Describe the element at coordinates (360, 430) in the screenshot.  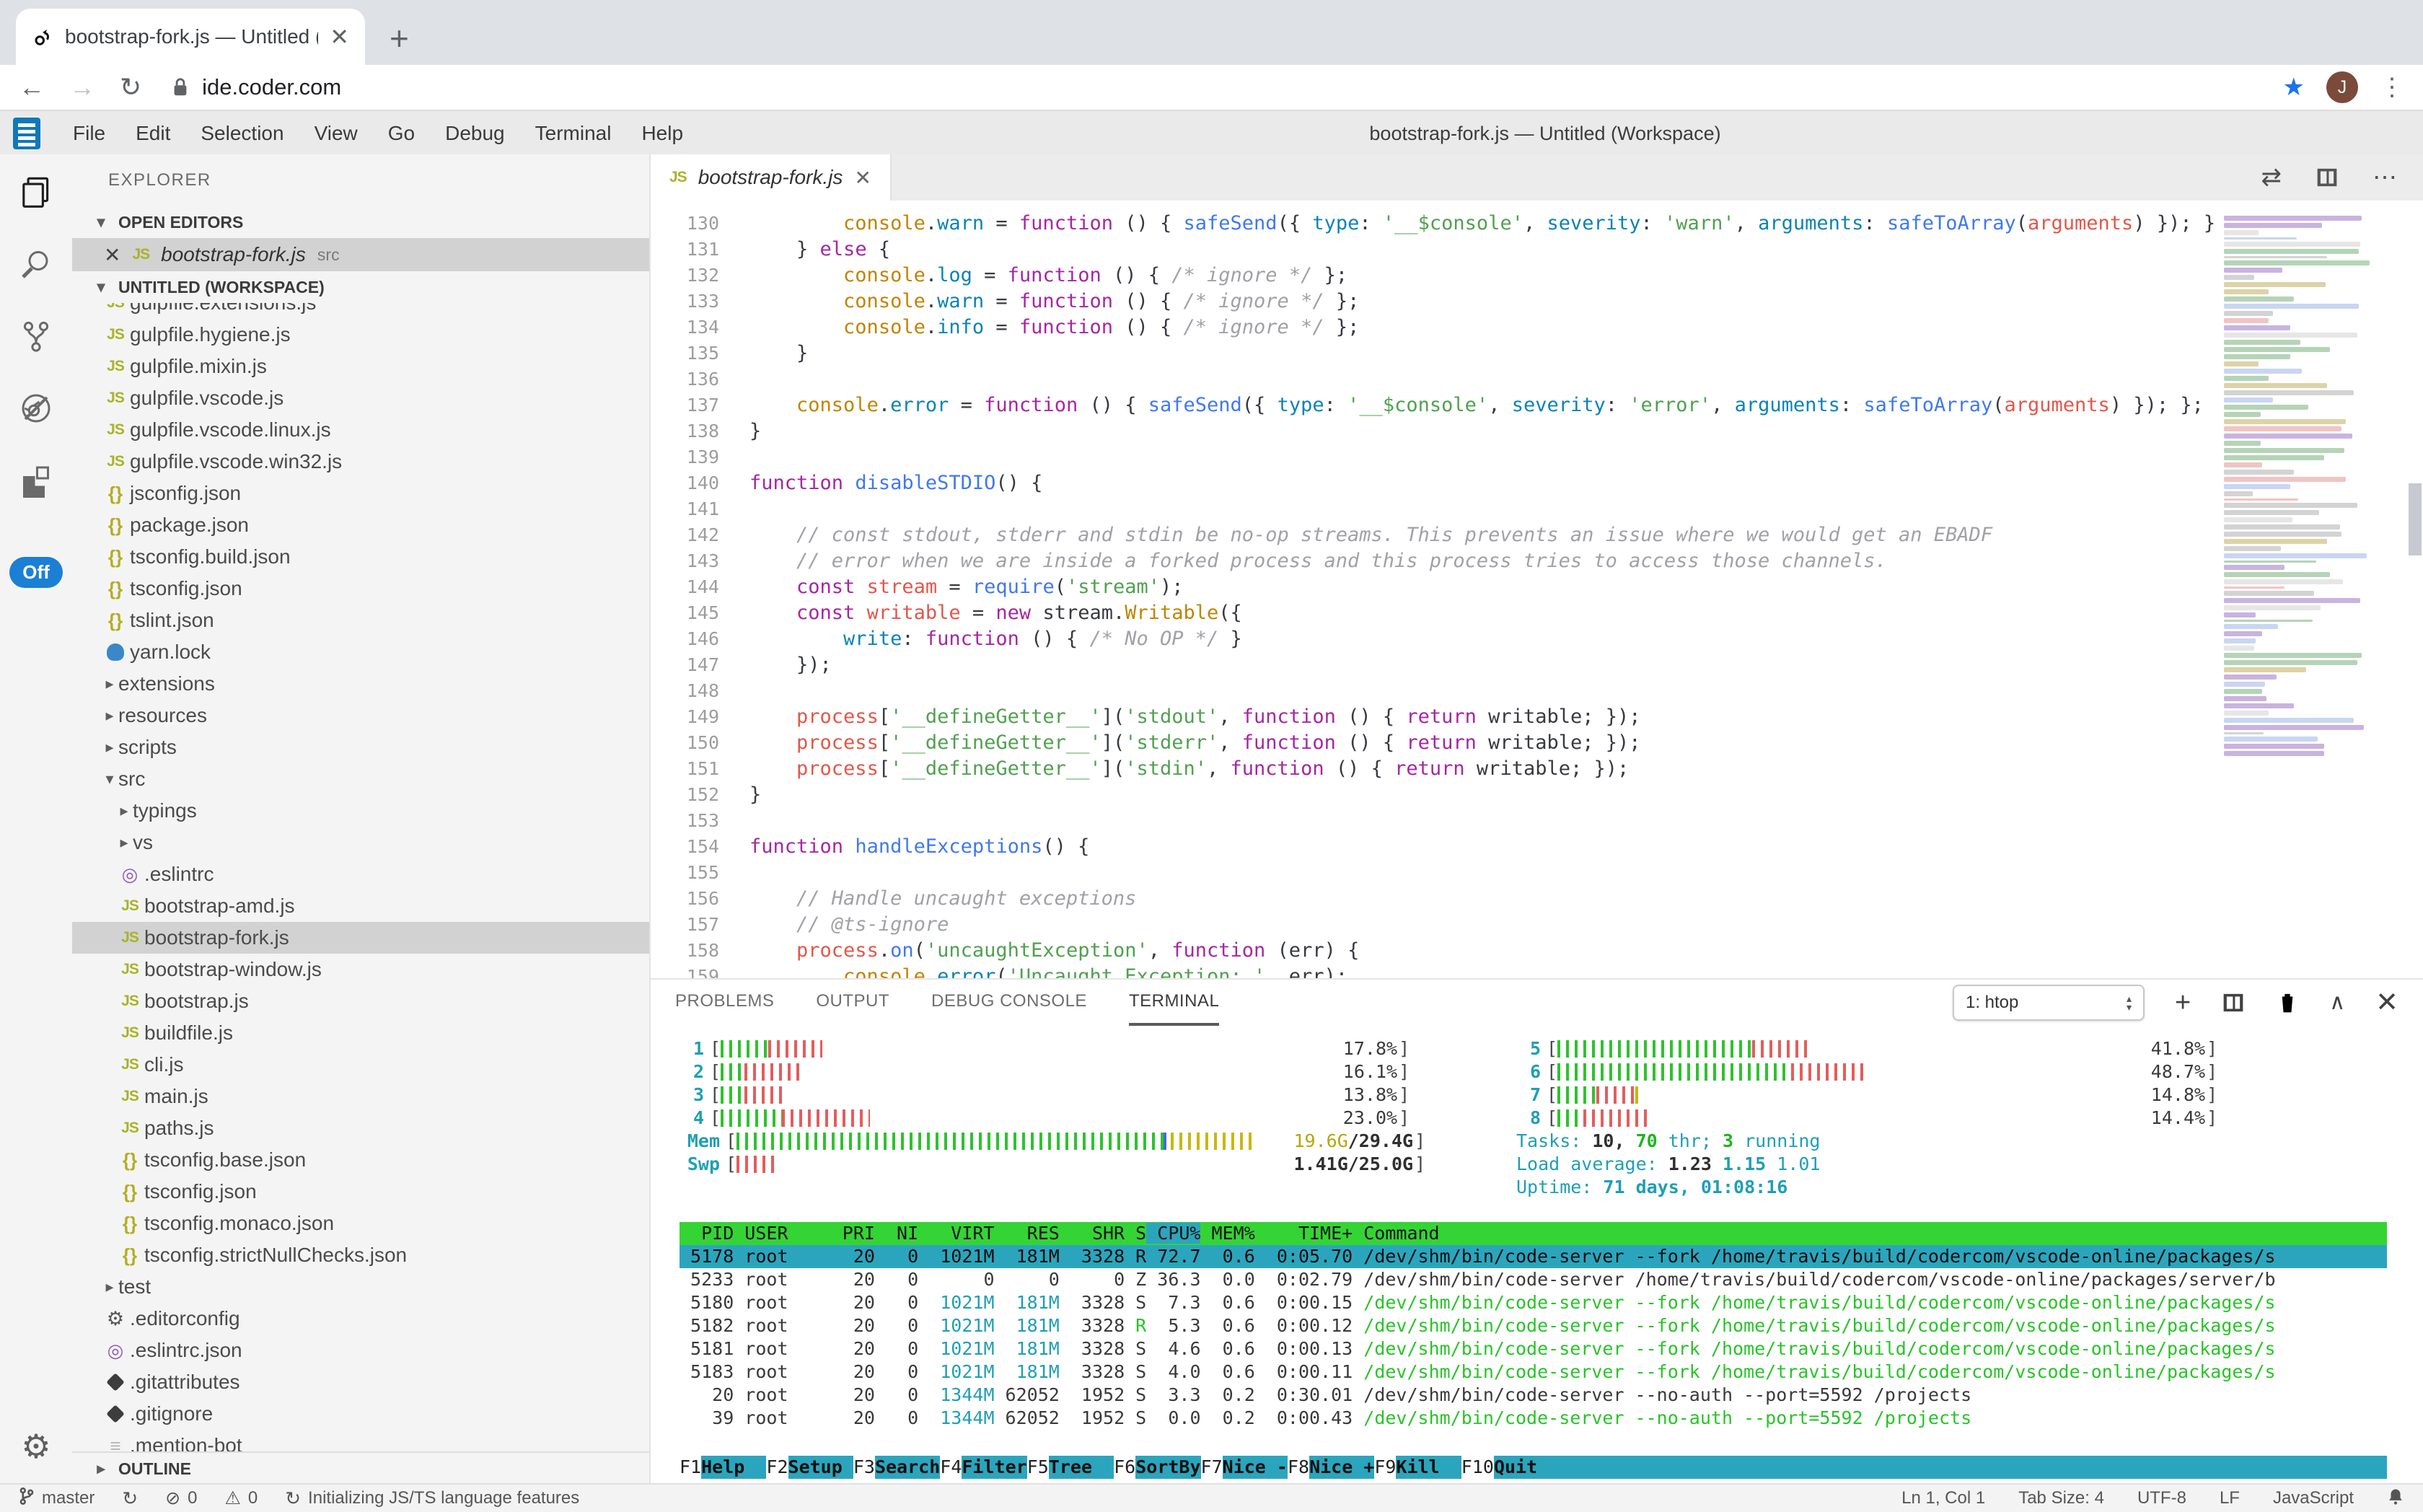
I see `tree-item-gulpfile.vscode.linux.js: JS gulpfile.vscode.linux.js` at that location.